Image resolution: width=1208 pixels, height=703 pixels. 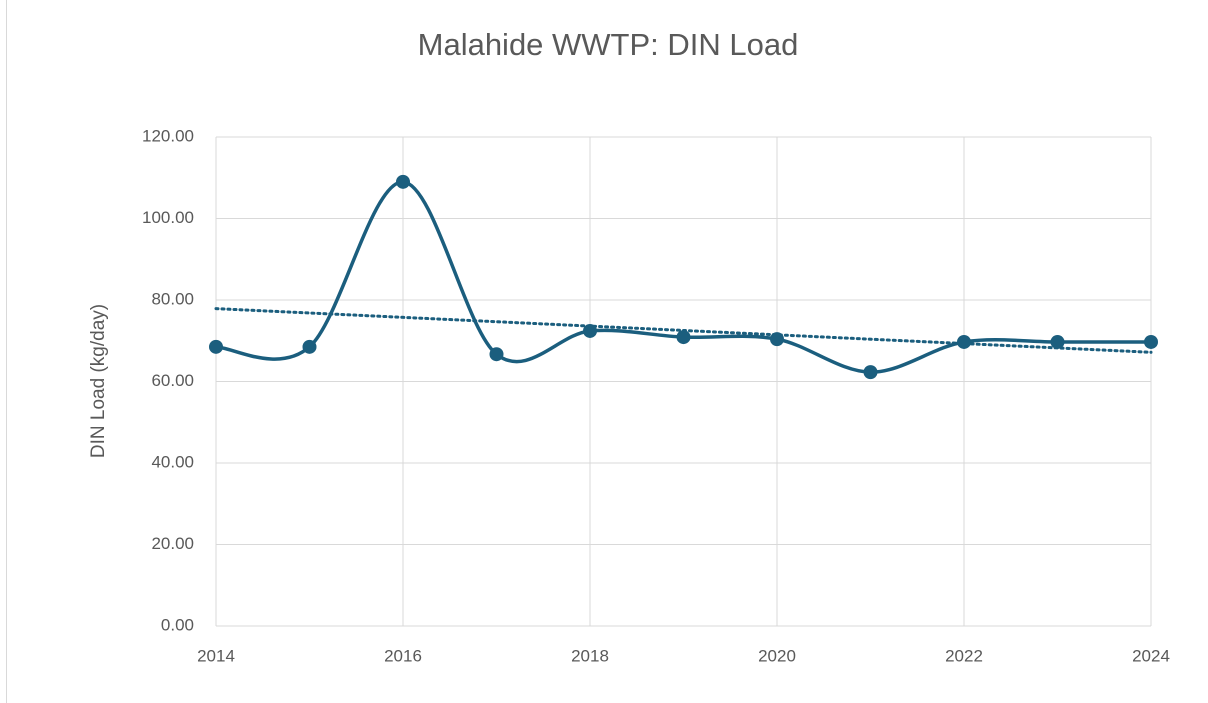 I want to click on x-tick-label: 2024, so click(x=1151, y=655).